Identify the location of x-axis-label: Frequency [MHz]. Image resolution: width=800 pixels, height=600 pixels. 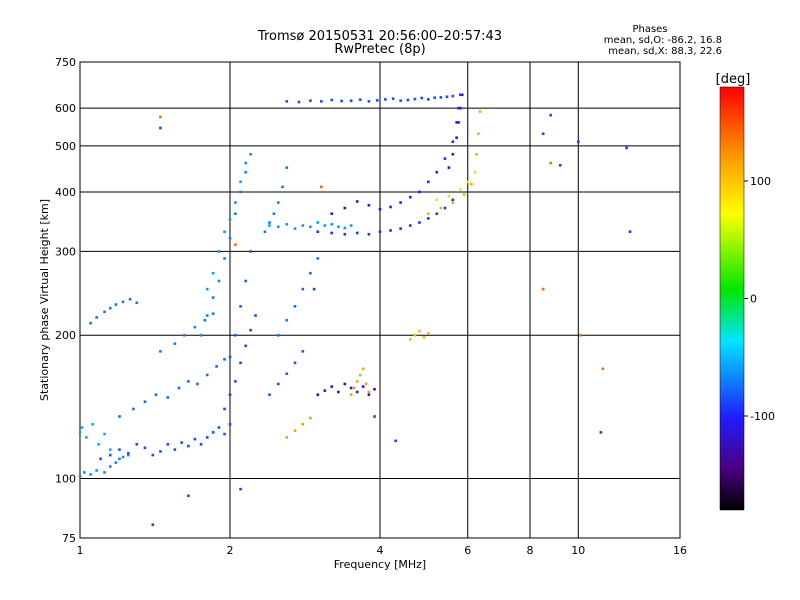
(380, 564).